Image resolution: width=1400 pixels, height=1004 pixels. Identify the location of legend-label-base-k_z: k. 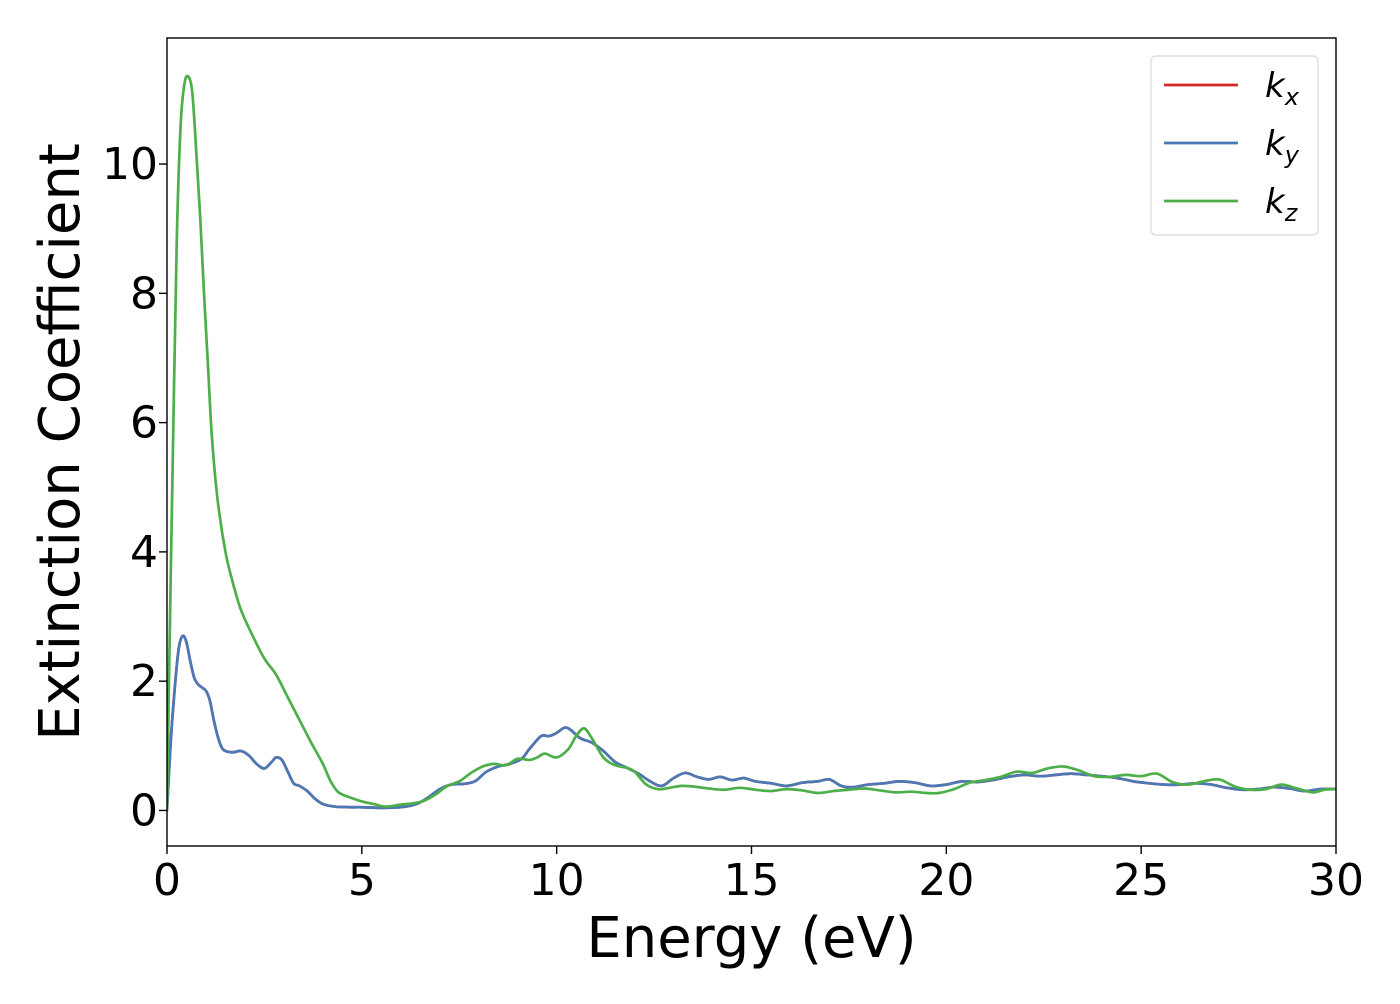
(1275, 202).